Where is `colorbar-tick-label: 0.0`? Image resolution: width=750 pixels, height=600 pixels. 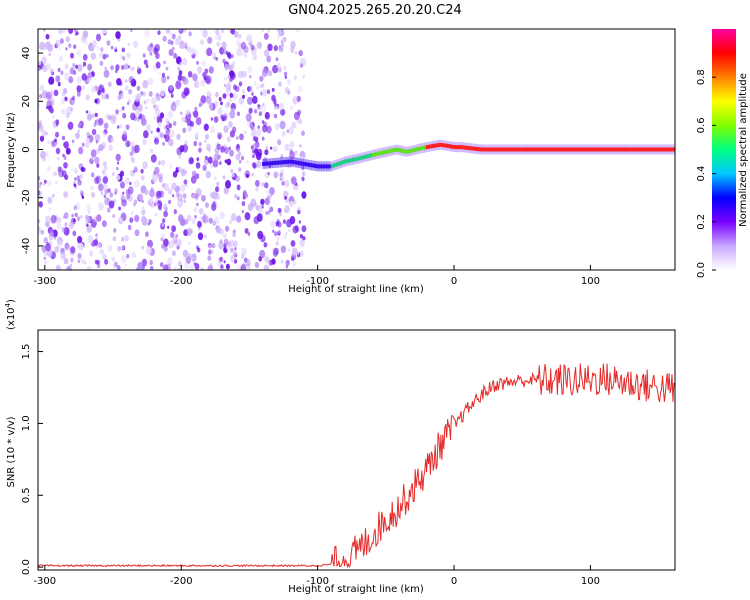
colorbar-tick-label: 0.0 is located at coordinates (701, 270).